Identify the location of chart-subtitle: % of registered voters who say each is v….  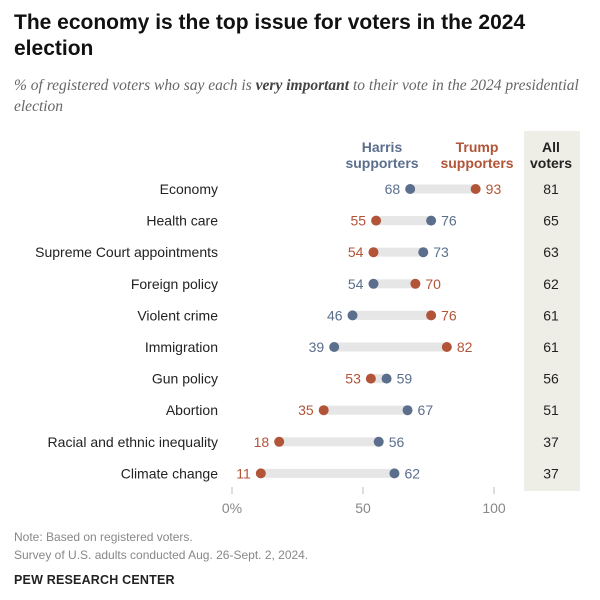
(299, 96).